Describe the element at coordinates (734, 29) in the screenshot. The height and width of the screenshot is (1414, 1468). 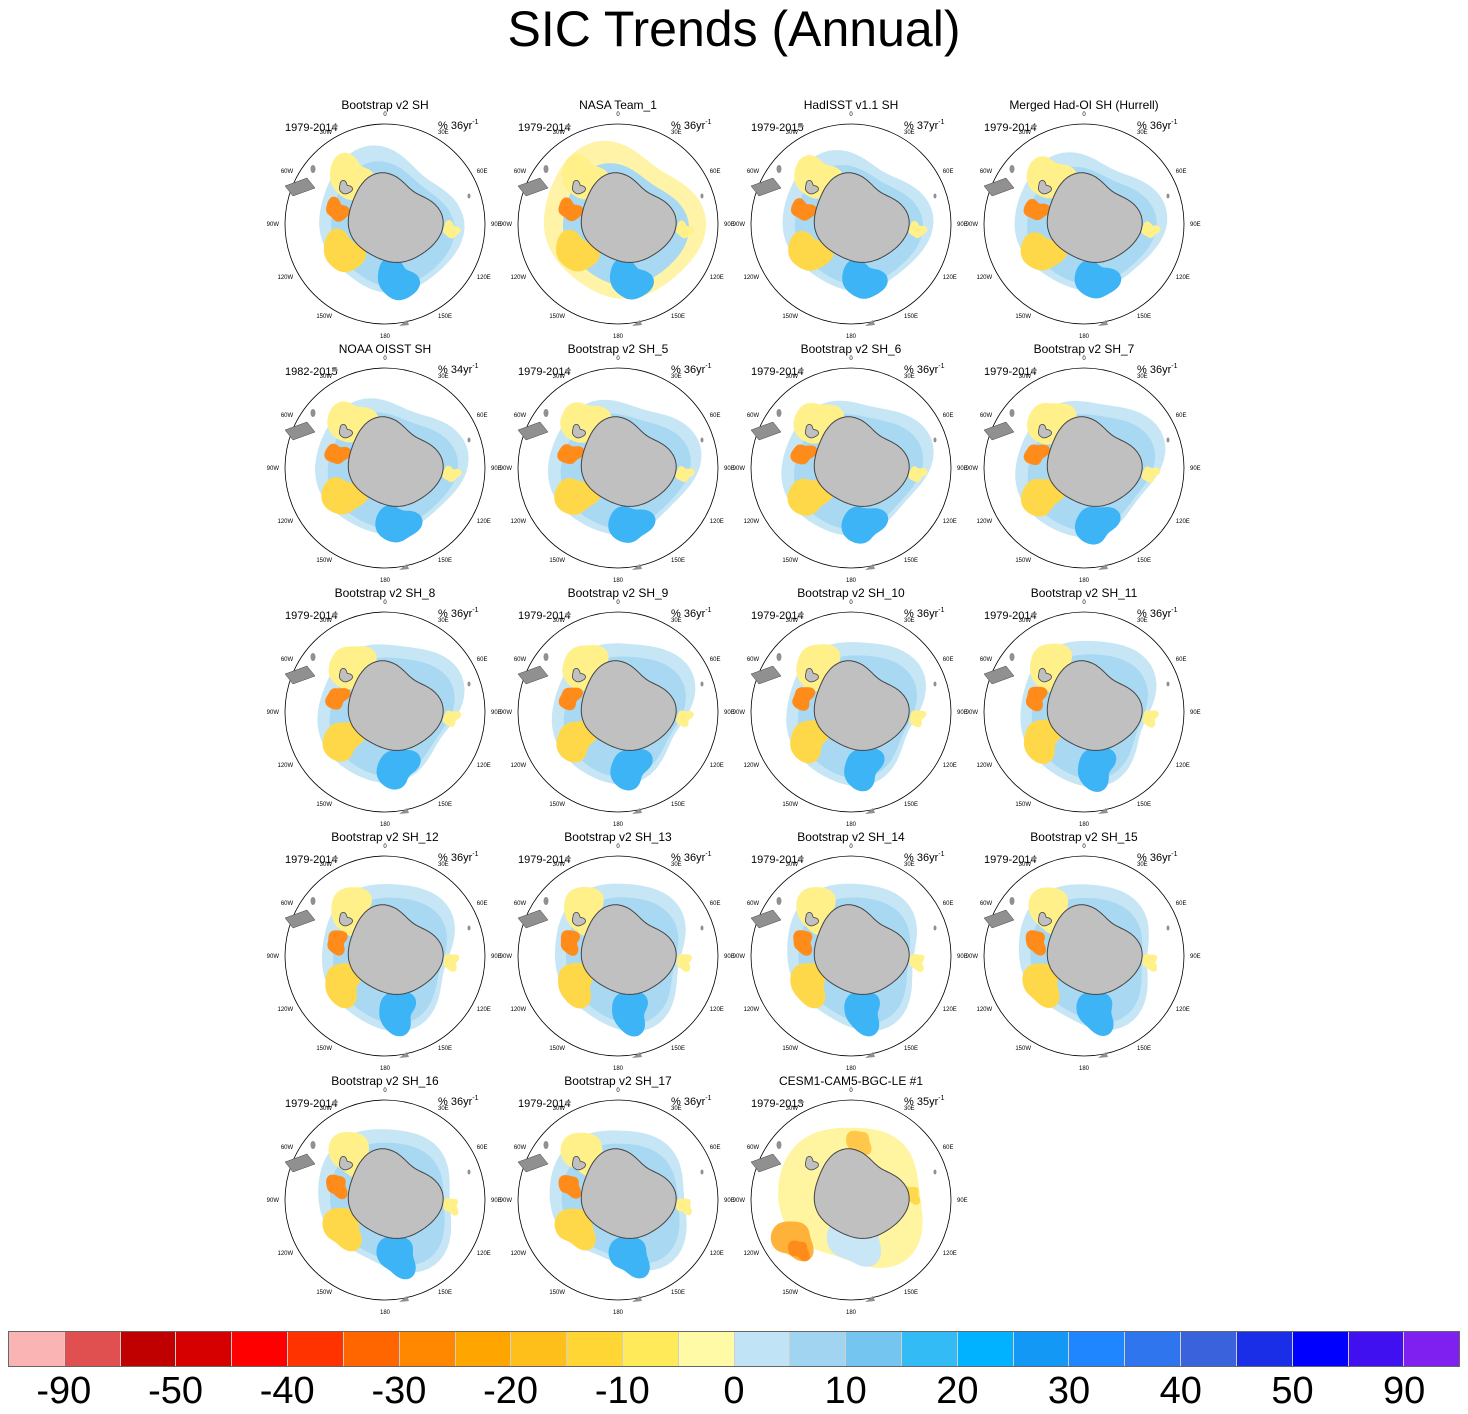
I see `chart-title: SIC Trends (Annual)` at that location.